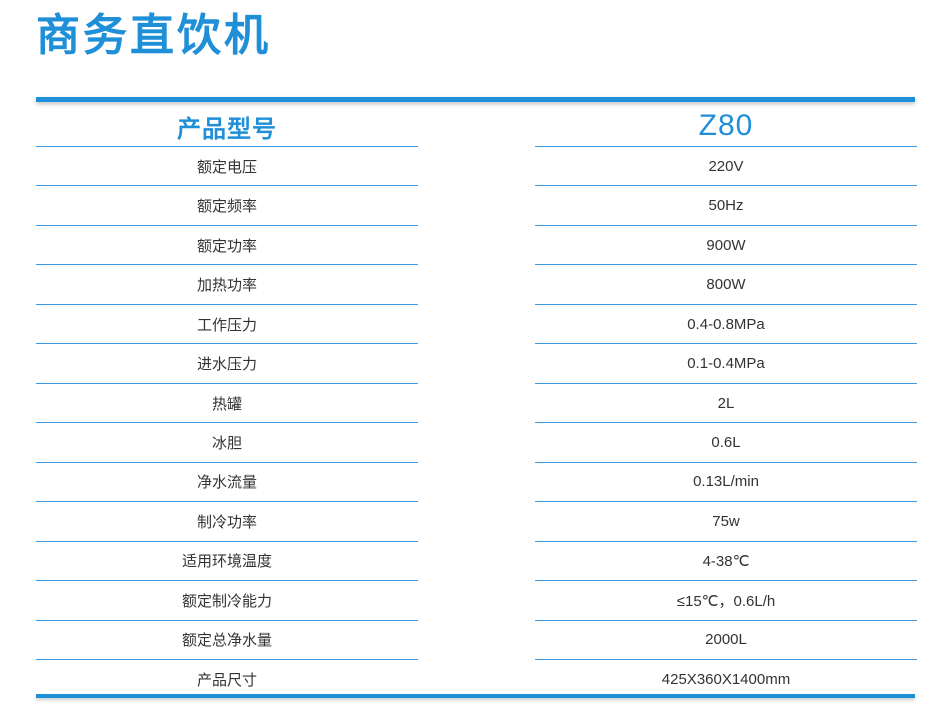 The width and height of the screenshot is (932, 720). Describe the element at coordinates (726, 601) in the screenshot. I see `spec-value: ≤15℃，0.6L/h` at that location.